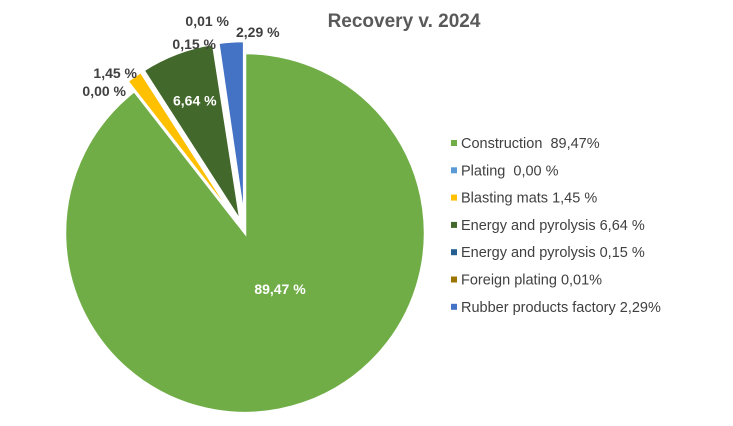  Describe the element at coordinates (104, 91) in the screenshot. I see `data-label-plating-0-00: 0,00 %` at that location.